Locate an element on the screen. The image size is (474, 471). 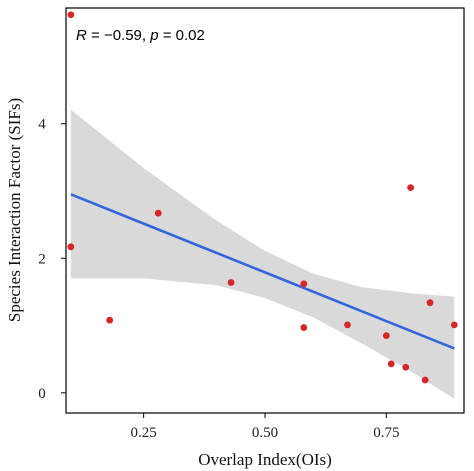
y-axis-title: Species Interaction Factor (SIFs) is located at coordinates (14, 210).